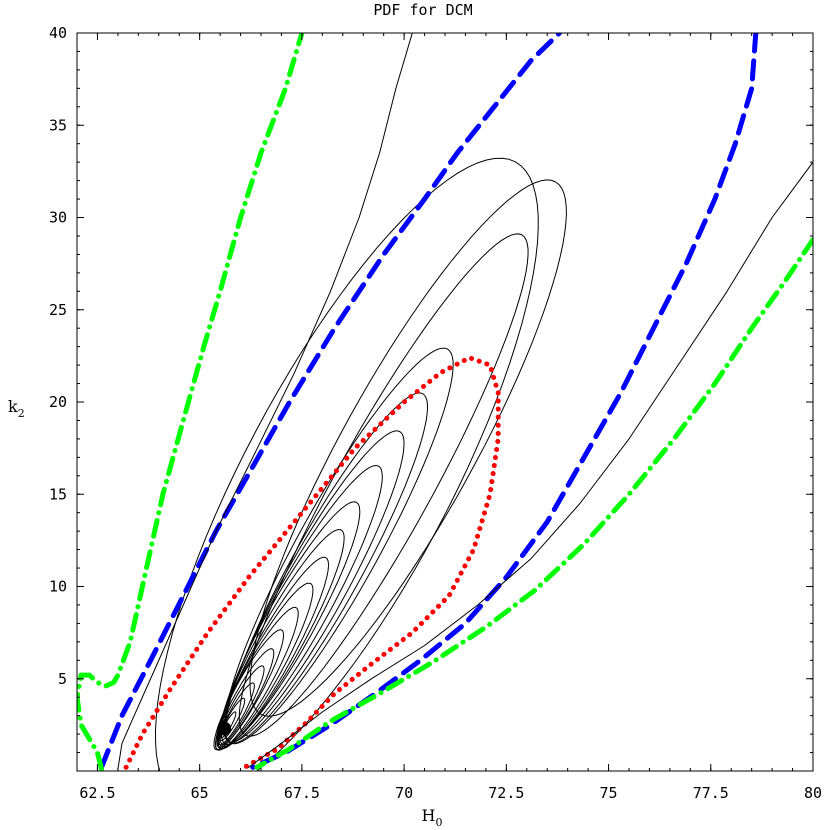  What do you see at coordinates (506, 793) in the screenshot?
I see `x-tick-label: 72.5` at bounding box center [506, 793].